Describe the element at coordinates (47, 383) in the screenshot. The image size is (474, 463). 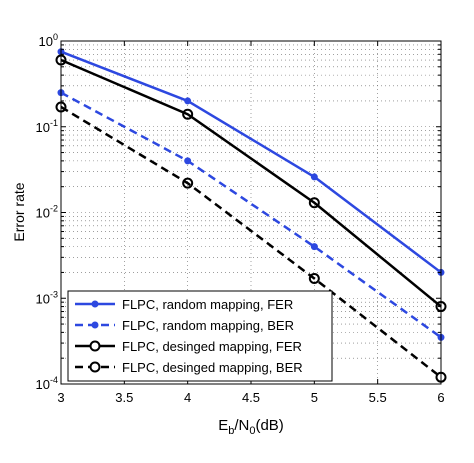
I see `y-tick-label: 10⁻⁴` at that location.